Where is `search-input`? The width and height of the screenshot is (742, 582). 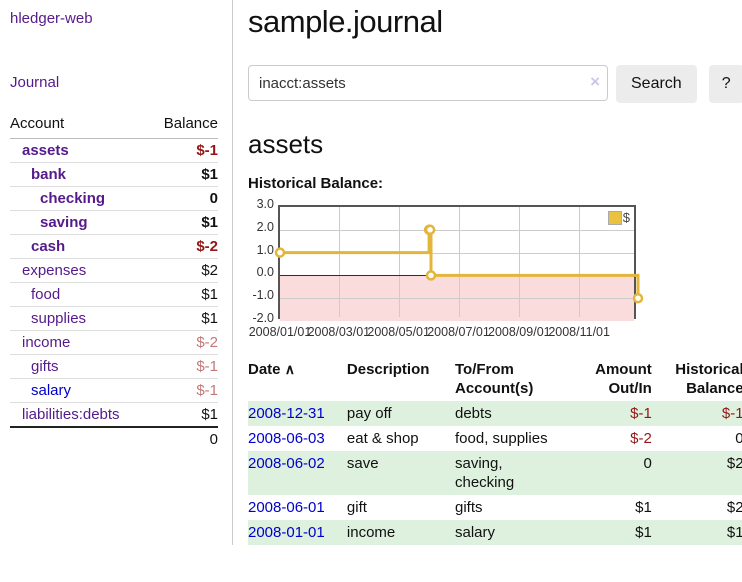 search-input is located at coordinates (428, 83).